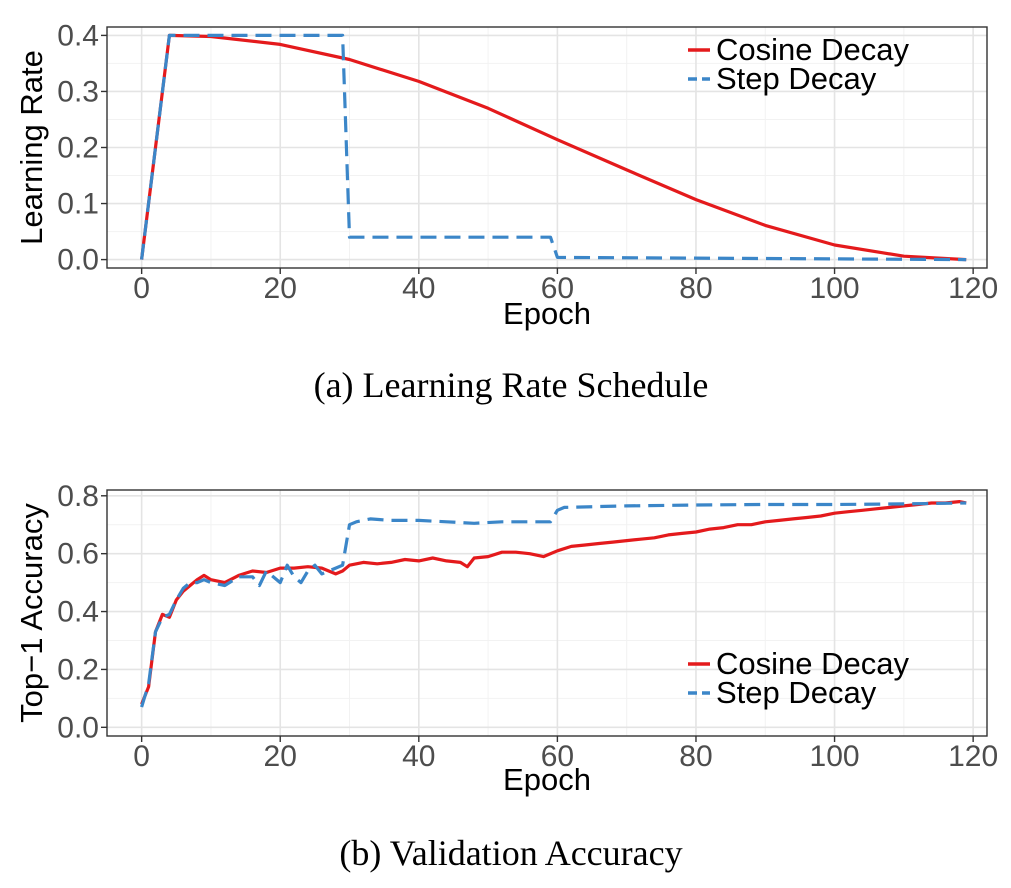  I want to click on chart-caption: (b) Validation Accuracy, so click(510, 853).